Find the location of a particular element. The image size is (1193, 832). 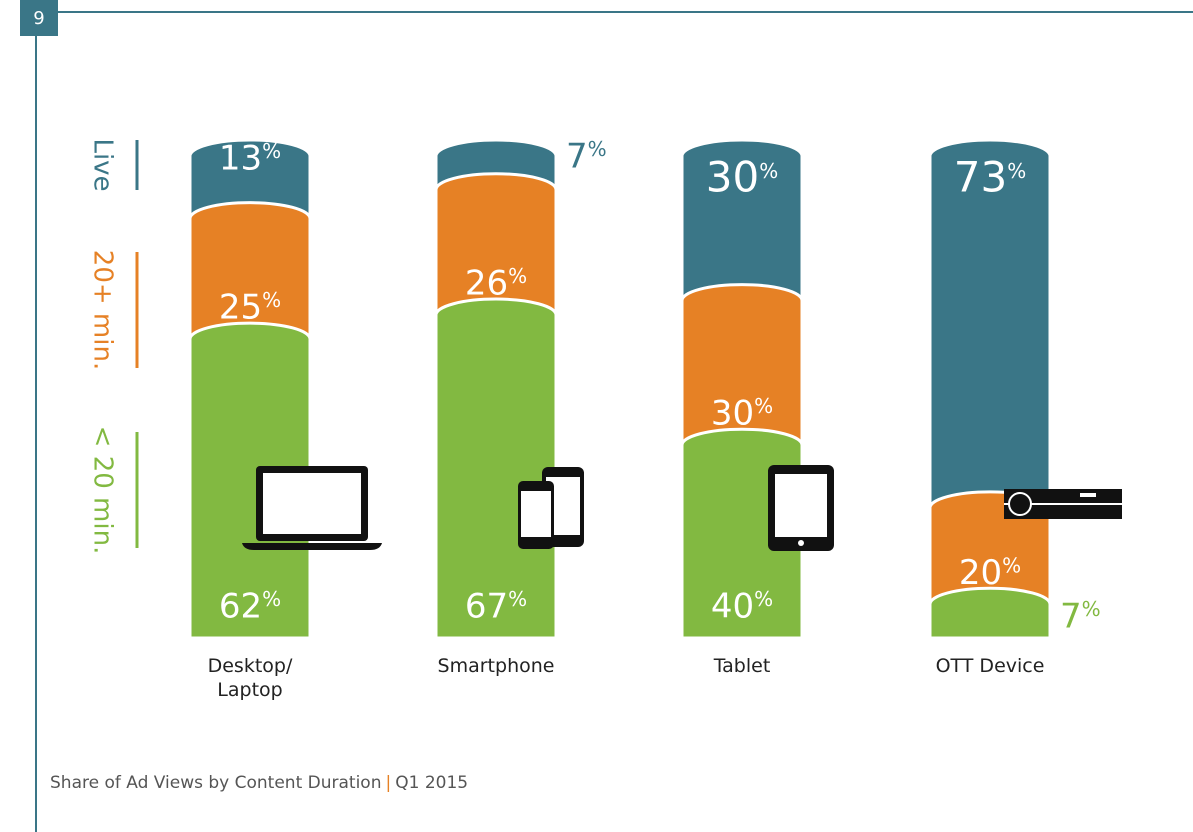

footer-subtitle: Q1 2015 is located at coordinates (432, 783).